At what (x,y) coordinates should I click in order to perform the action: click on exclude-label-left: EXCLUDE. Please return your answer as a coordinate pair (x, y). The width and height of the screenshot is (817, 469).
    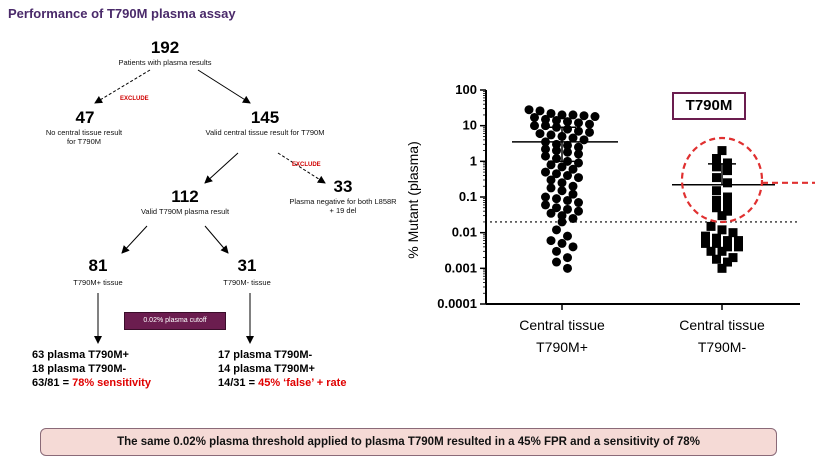
    Looking at the image, I should click on (134, 99).